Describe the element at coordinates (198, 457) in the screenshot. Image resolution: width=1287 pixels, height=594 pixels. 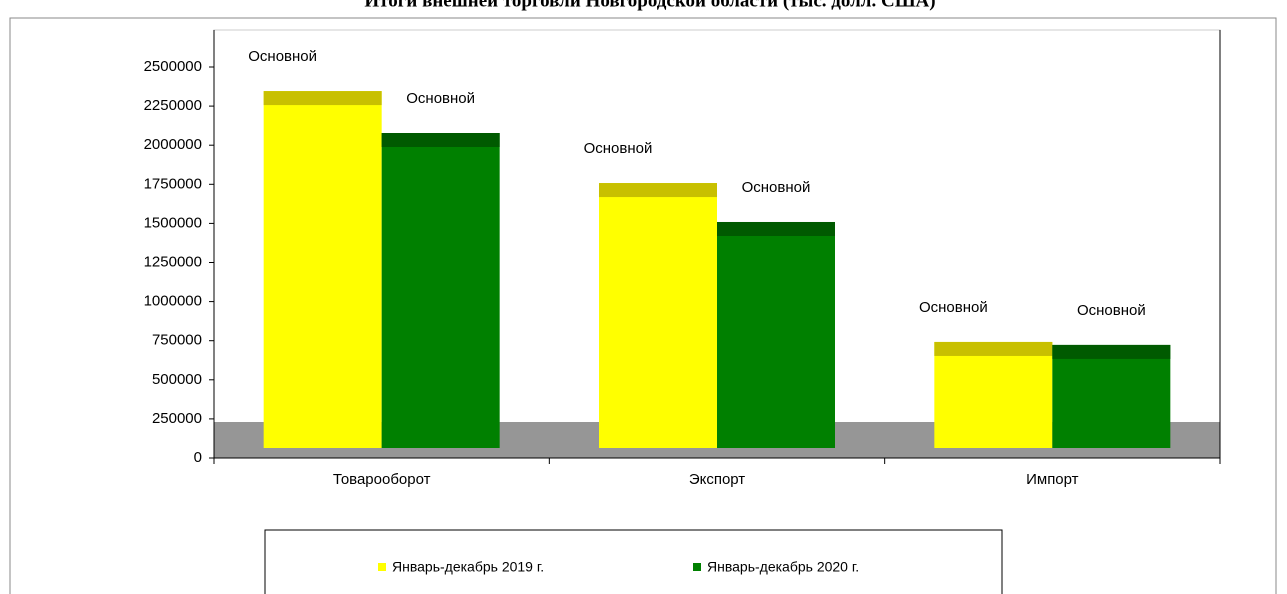
I see `y-tick-label: 0` at that location.